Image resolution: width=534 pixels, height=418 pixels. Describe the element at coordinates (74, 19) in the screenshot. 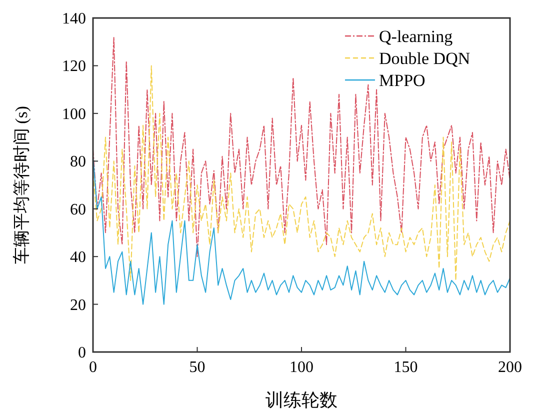

I see `y-tick-label: 140` at that location.